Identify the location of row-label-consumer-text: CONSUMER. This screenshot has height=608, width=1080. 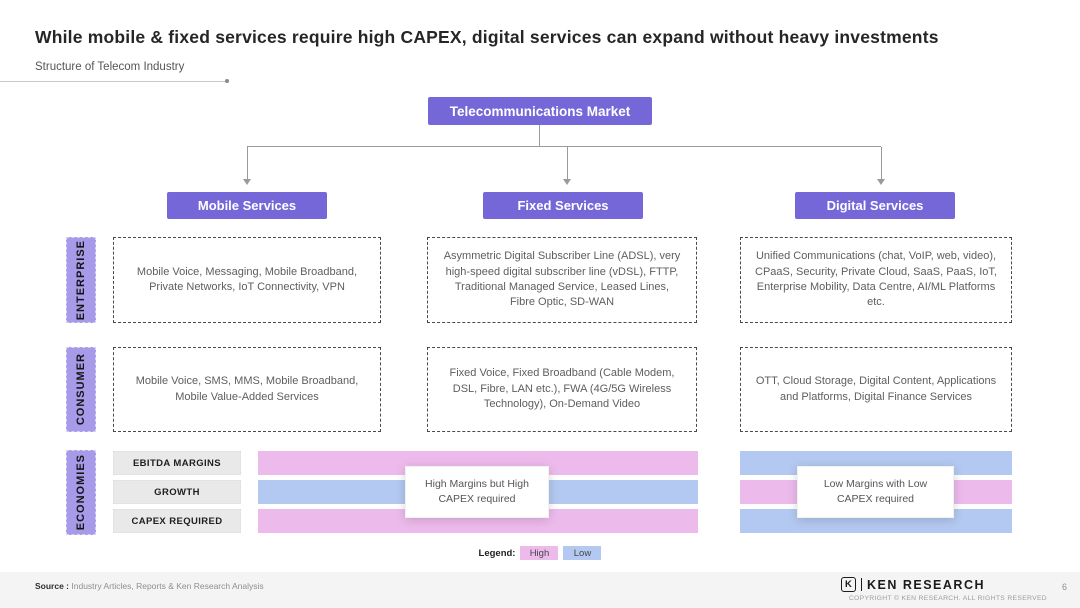
(81, 389).